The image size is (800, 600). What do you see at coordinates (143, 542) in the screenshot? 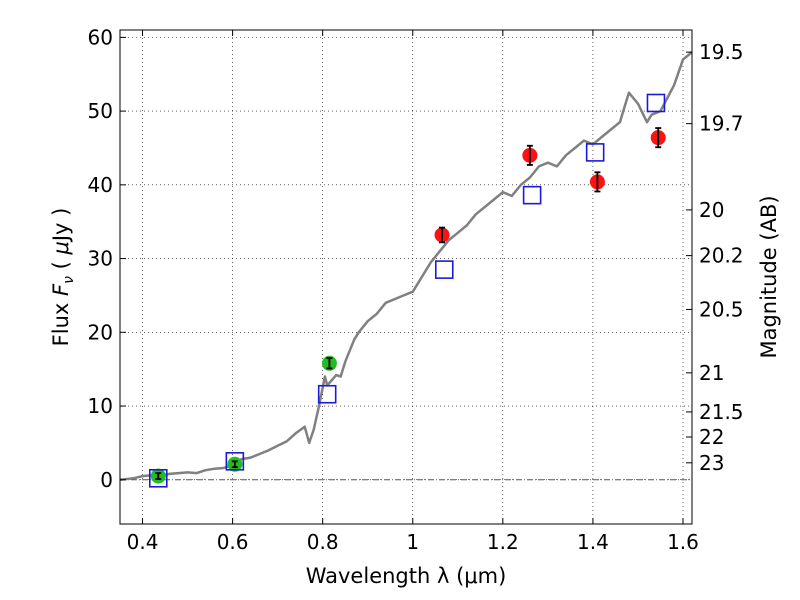
I see `x-tick-label: 0.4` at bounding box center [143, 542].